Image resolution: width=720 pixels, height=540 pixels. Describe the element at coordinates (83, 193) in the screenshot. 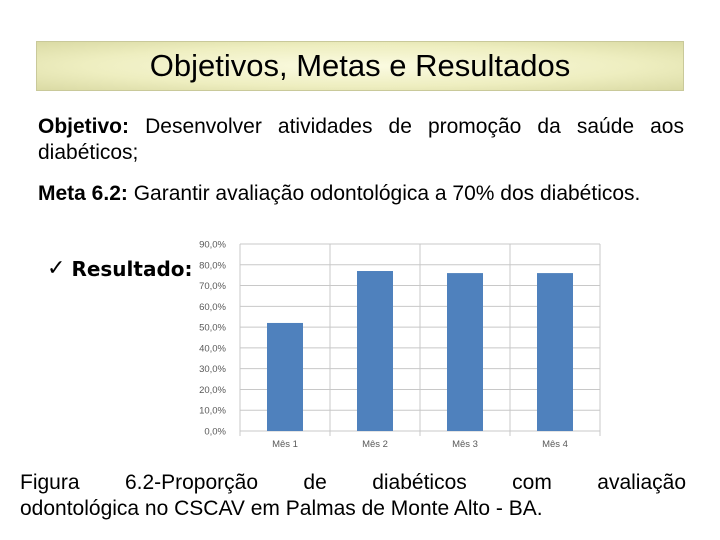

I see `goal-label: Meta 6.2:` at that location.